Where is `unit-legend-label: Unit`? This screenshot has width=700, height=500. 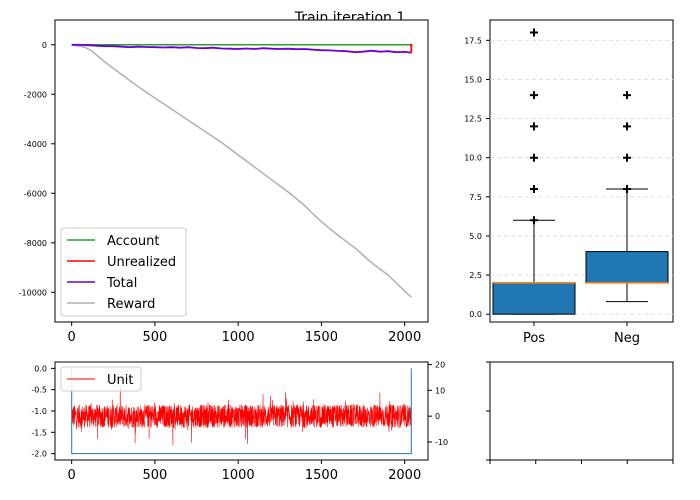
unit-legend-label: Unit is located at coordinates (120, 380).